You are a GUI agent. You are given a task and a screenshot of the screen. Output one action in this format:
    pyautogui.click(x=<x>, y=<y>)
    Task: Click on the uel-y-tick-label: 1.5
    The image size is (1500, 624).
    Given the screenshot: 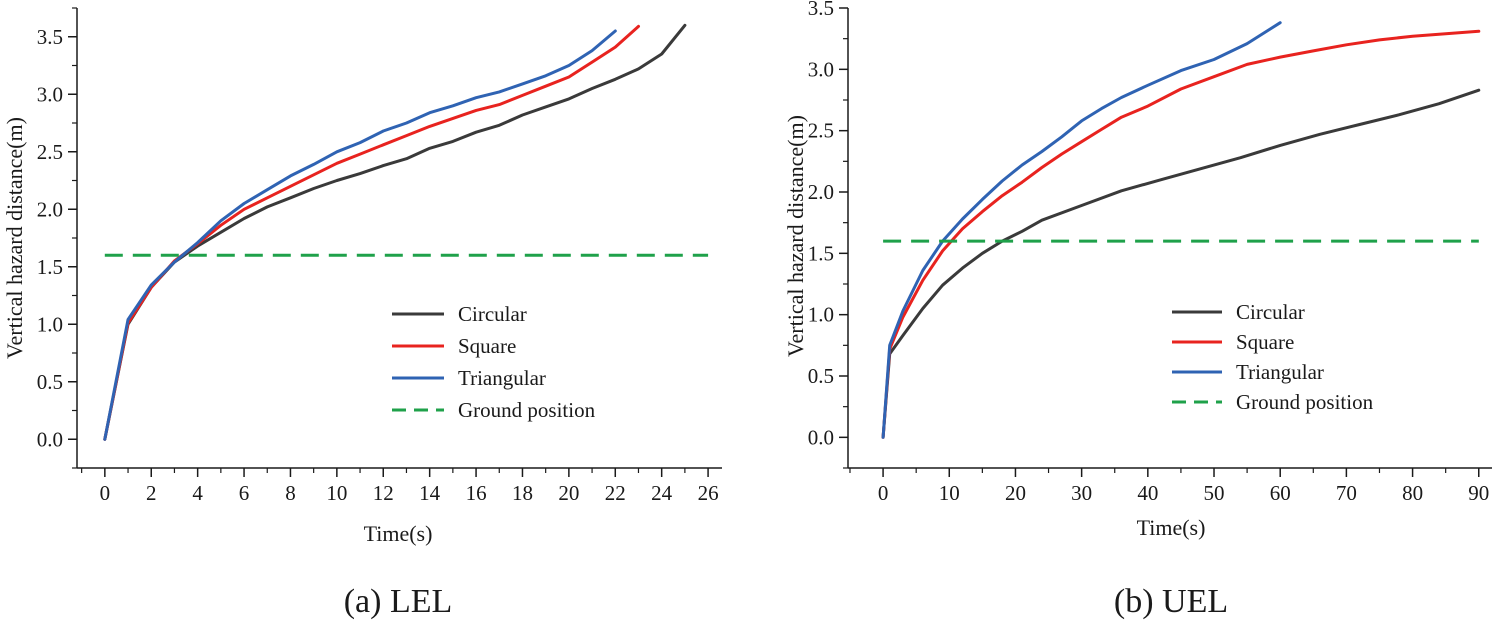 What is the action you would take?
    pyautogui.click(x=821, y=253)
    